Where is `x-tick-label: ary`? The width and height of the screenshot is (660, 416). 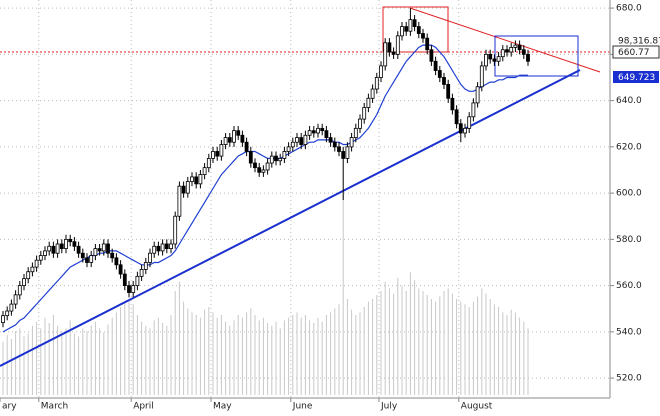 x-tick-label: ary is located at coordinates (9, 407).